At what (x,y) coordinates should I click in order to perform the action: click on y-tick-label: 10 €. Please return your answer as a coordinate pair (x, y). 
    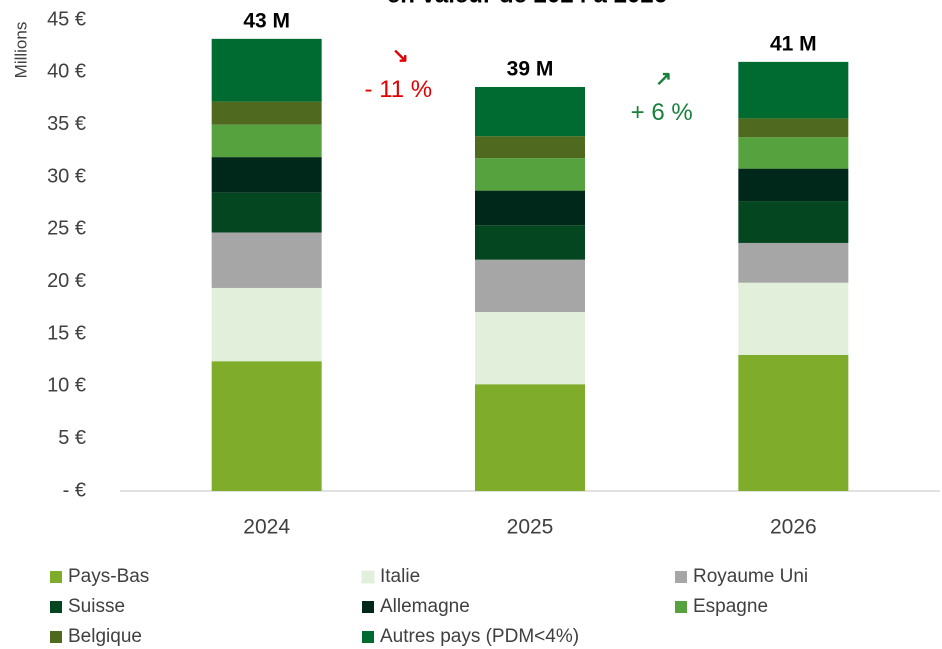
    Looking at the image, I should click on (66, 386).